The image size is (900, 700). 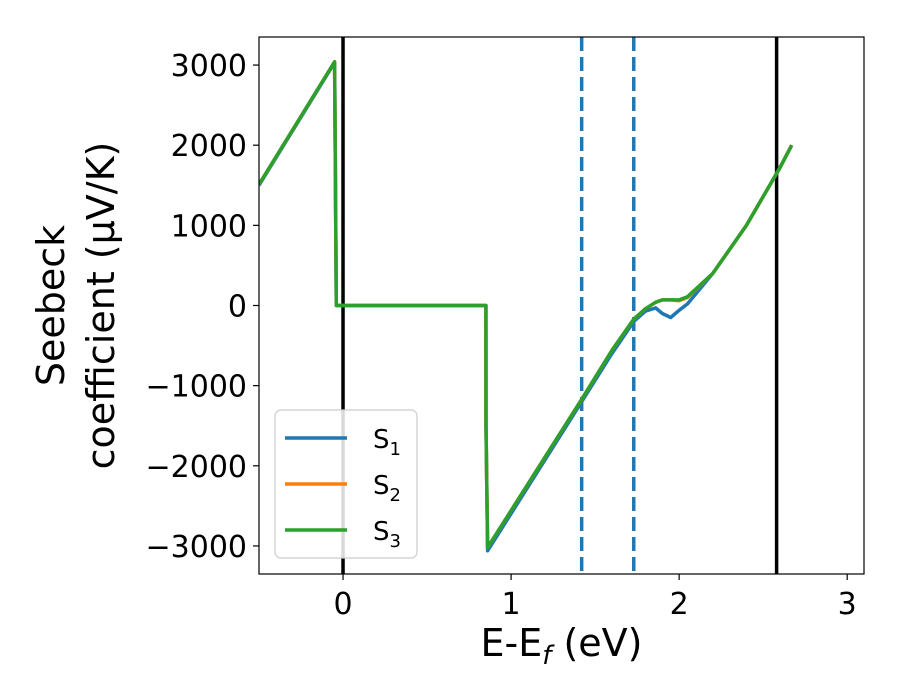 What do you see at coordinates (512, 643) in the screenshot?
I see `x-axis-label-main: E-E` at bounding box center [512, 643].